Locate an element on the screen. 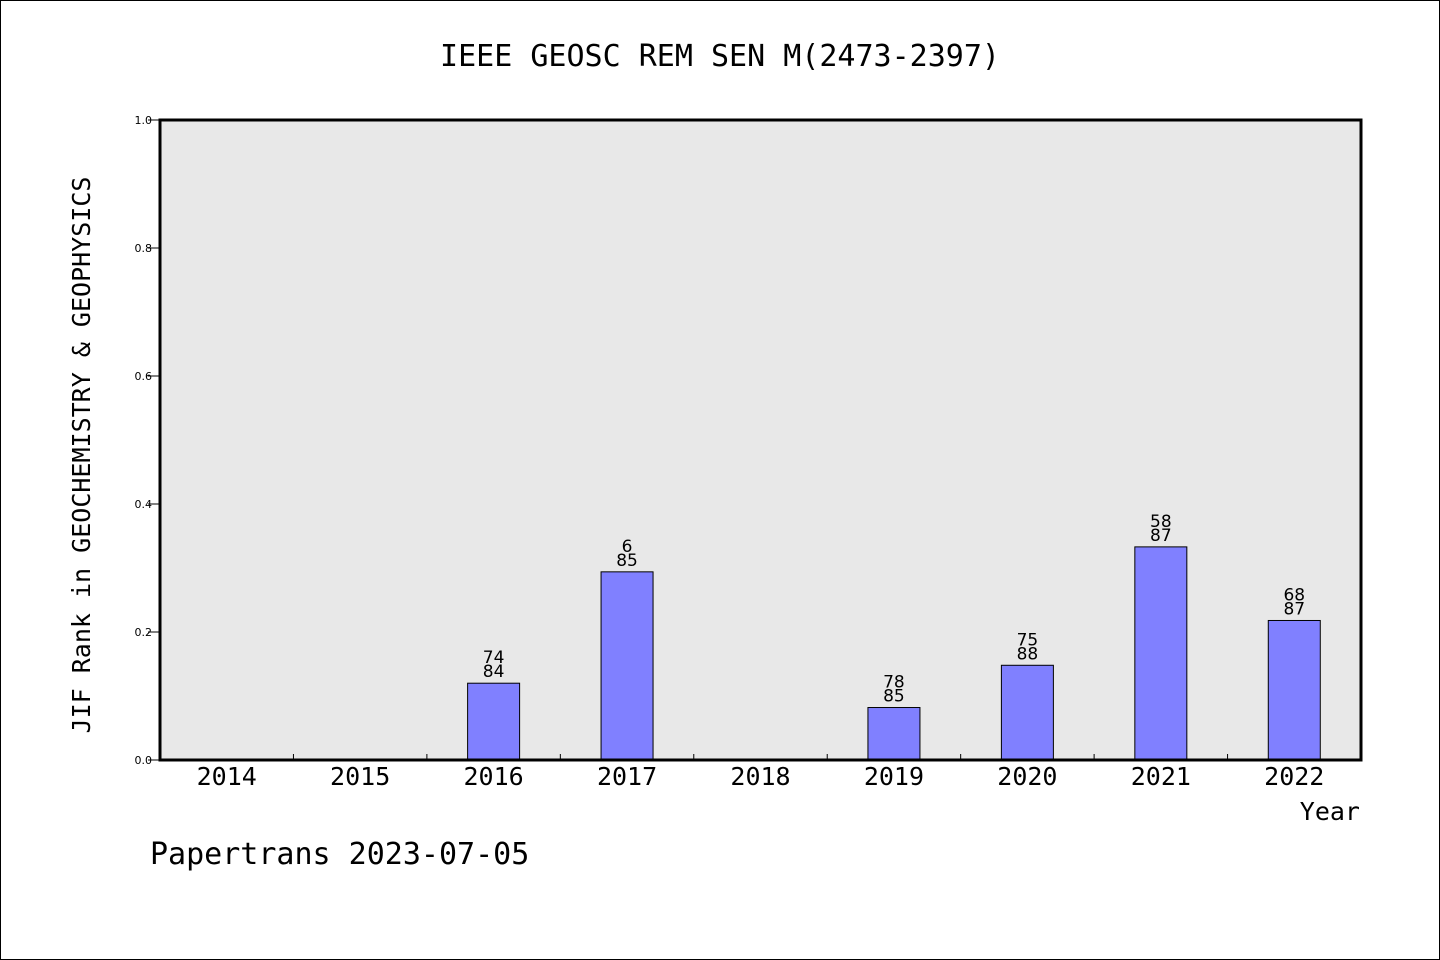 The height and width of the screenshot is (960, 1440). bar-2021 is located at coordinates (1161, 653).